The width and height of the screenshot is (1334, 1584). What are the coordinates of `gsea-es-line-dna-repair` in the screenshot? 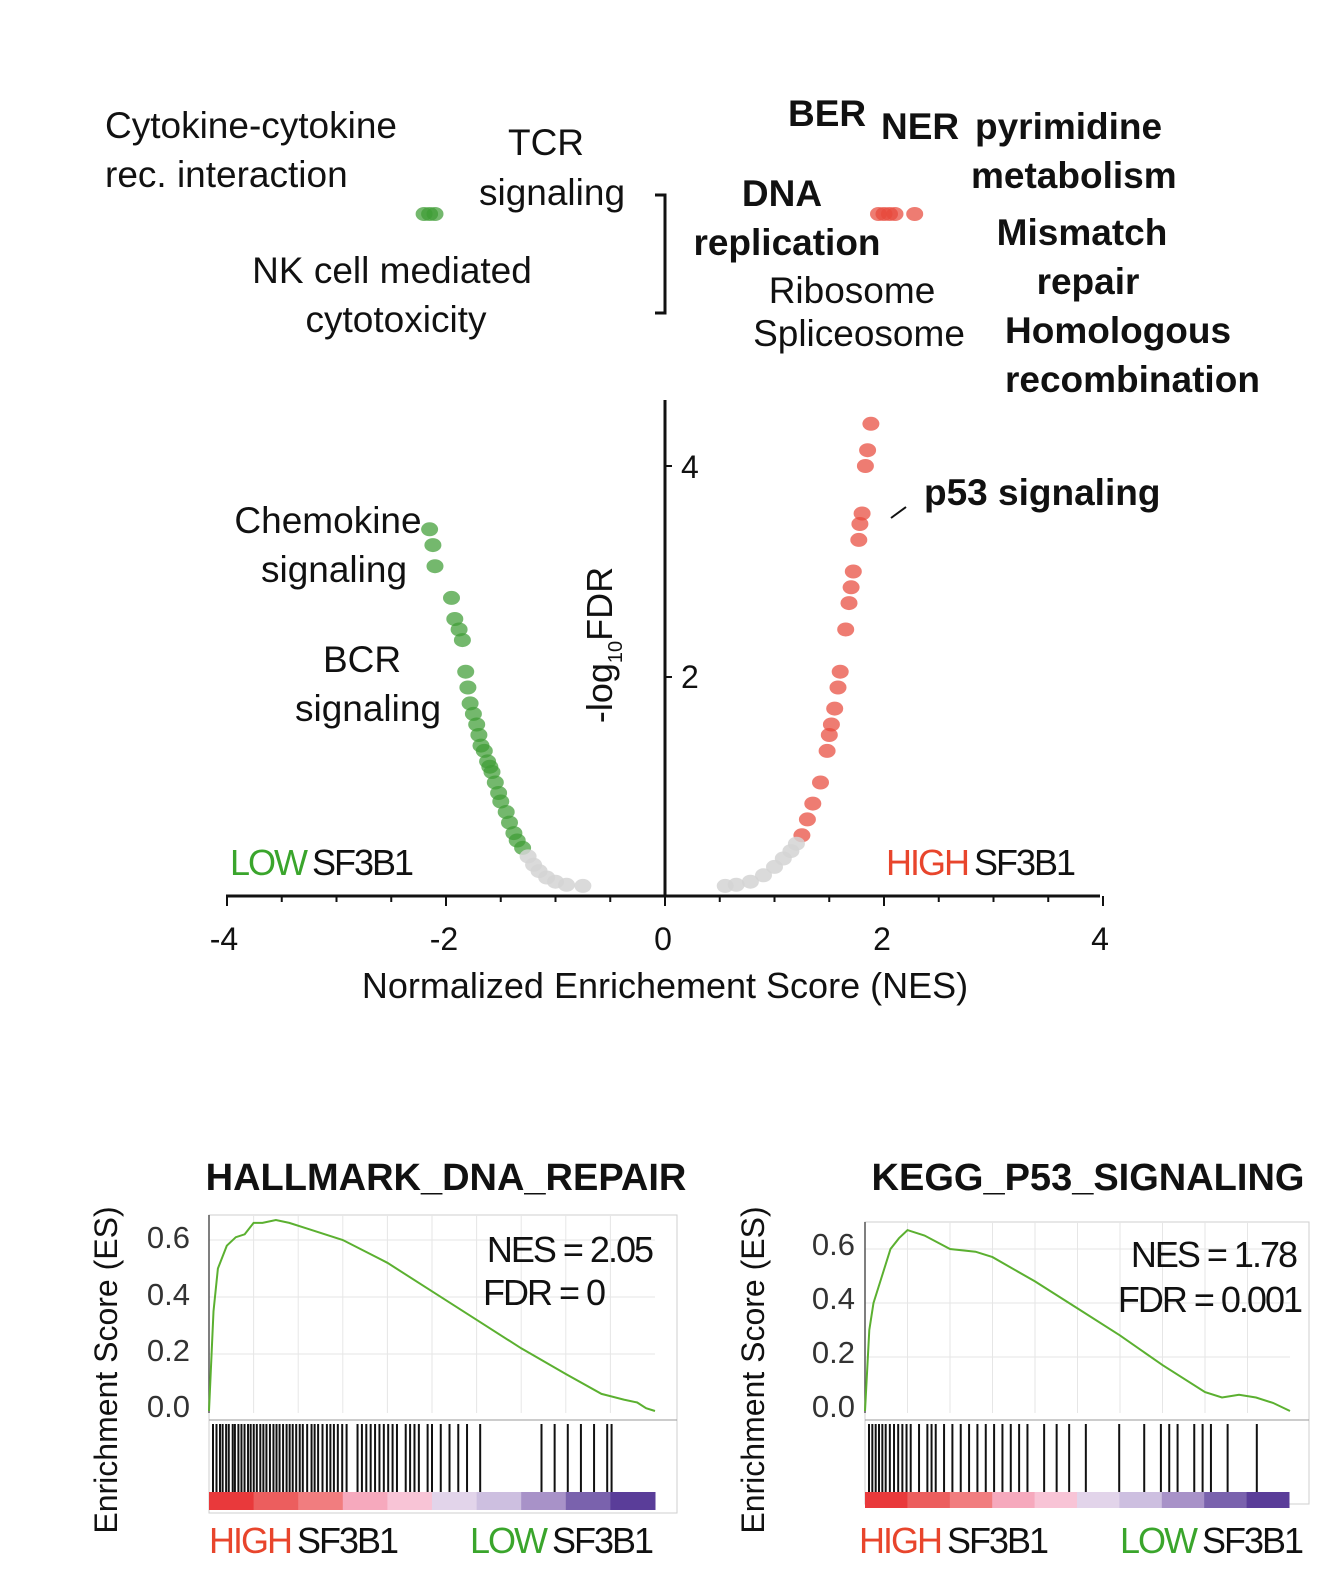 It's located at (432, 1315).